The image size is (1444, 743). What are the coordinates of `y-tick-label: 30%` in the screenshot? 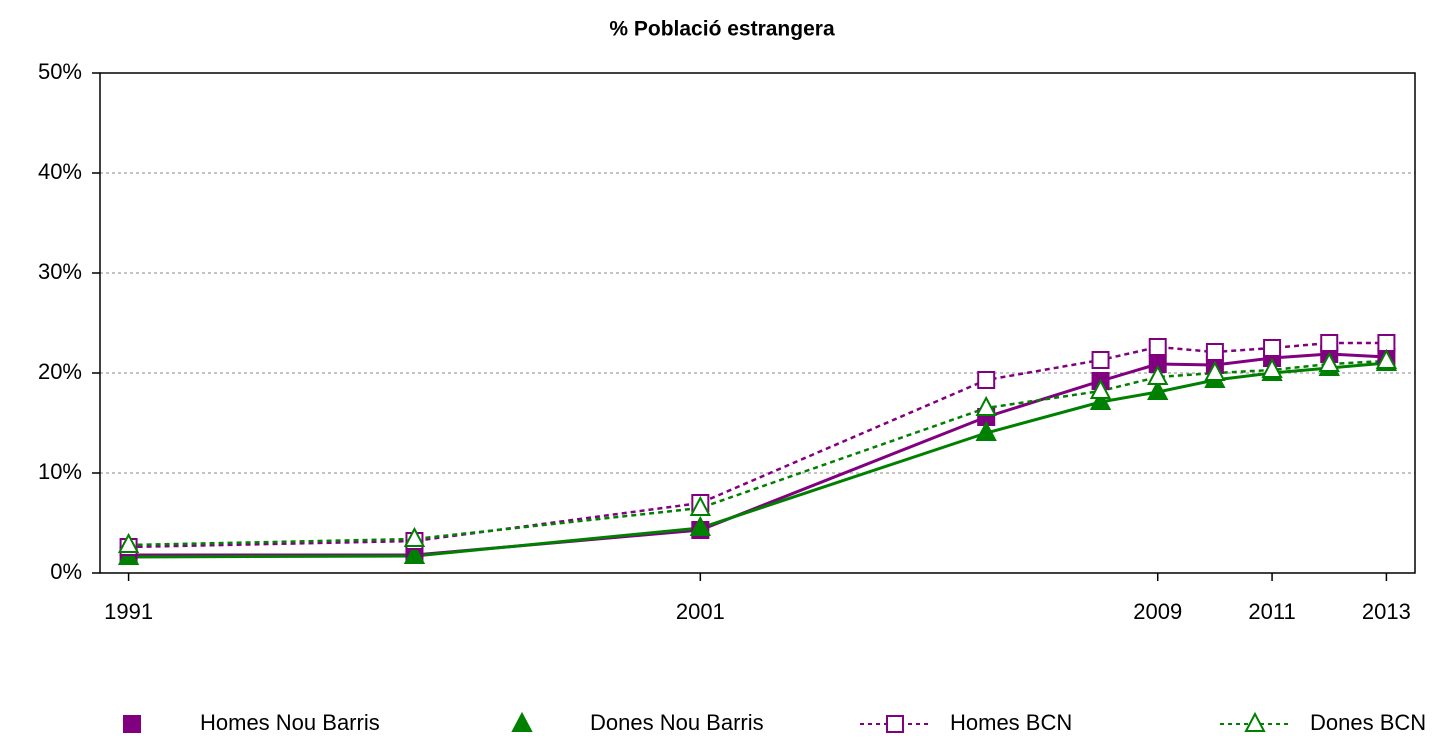 It's located at (60, 271).